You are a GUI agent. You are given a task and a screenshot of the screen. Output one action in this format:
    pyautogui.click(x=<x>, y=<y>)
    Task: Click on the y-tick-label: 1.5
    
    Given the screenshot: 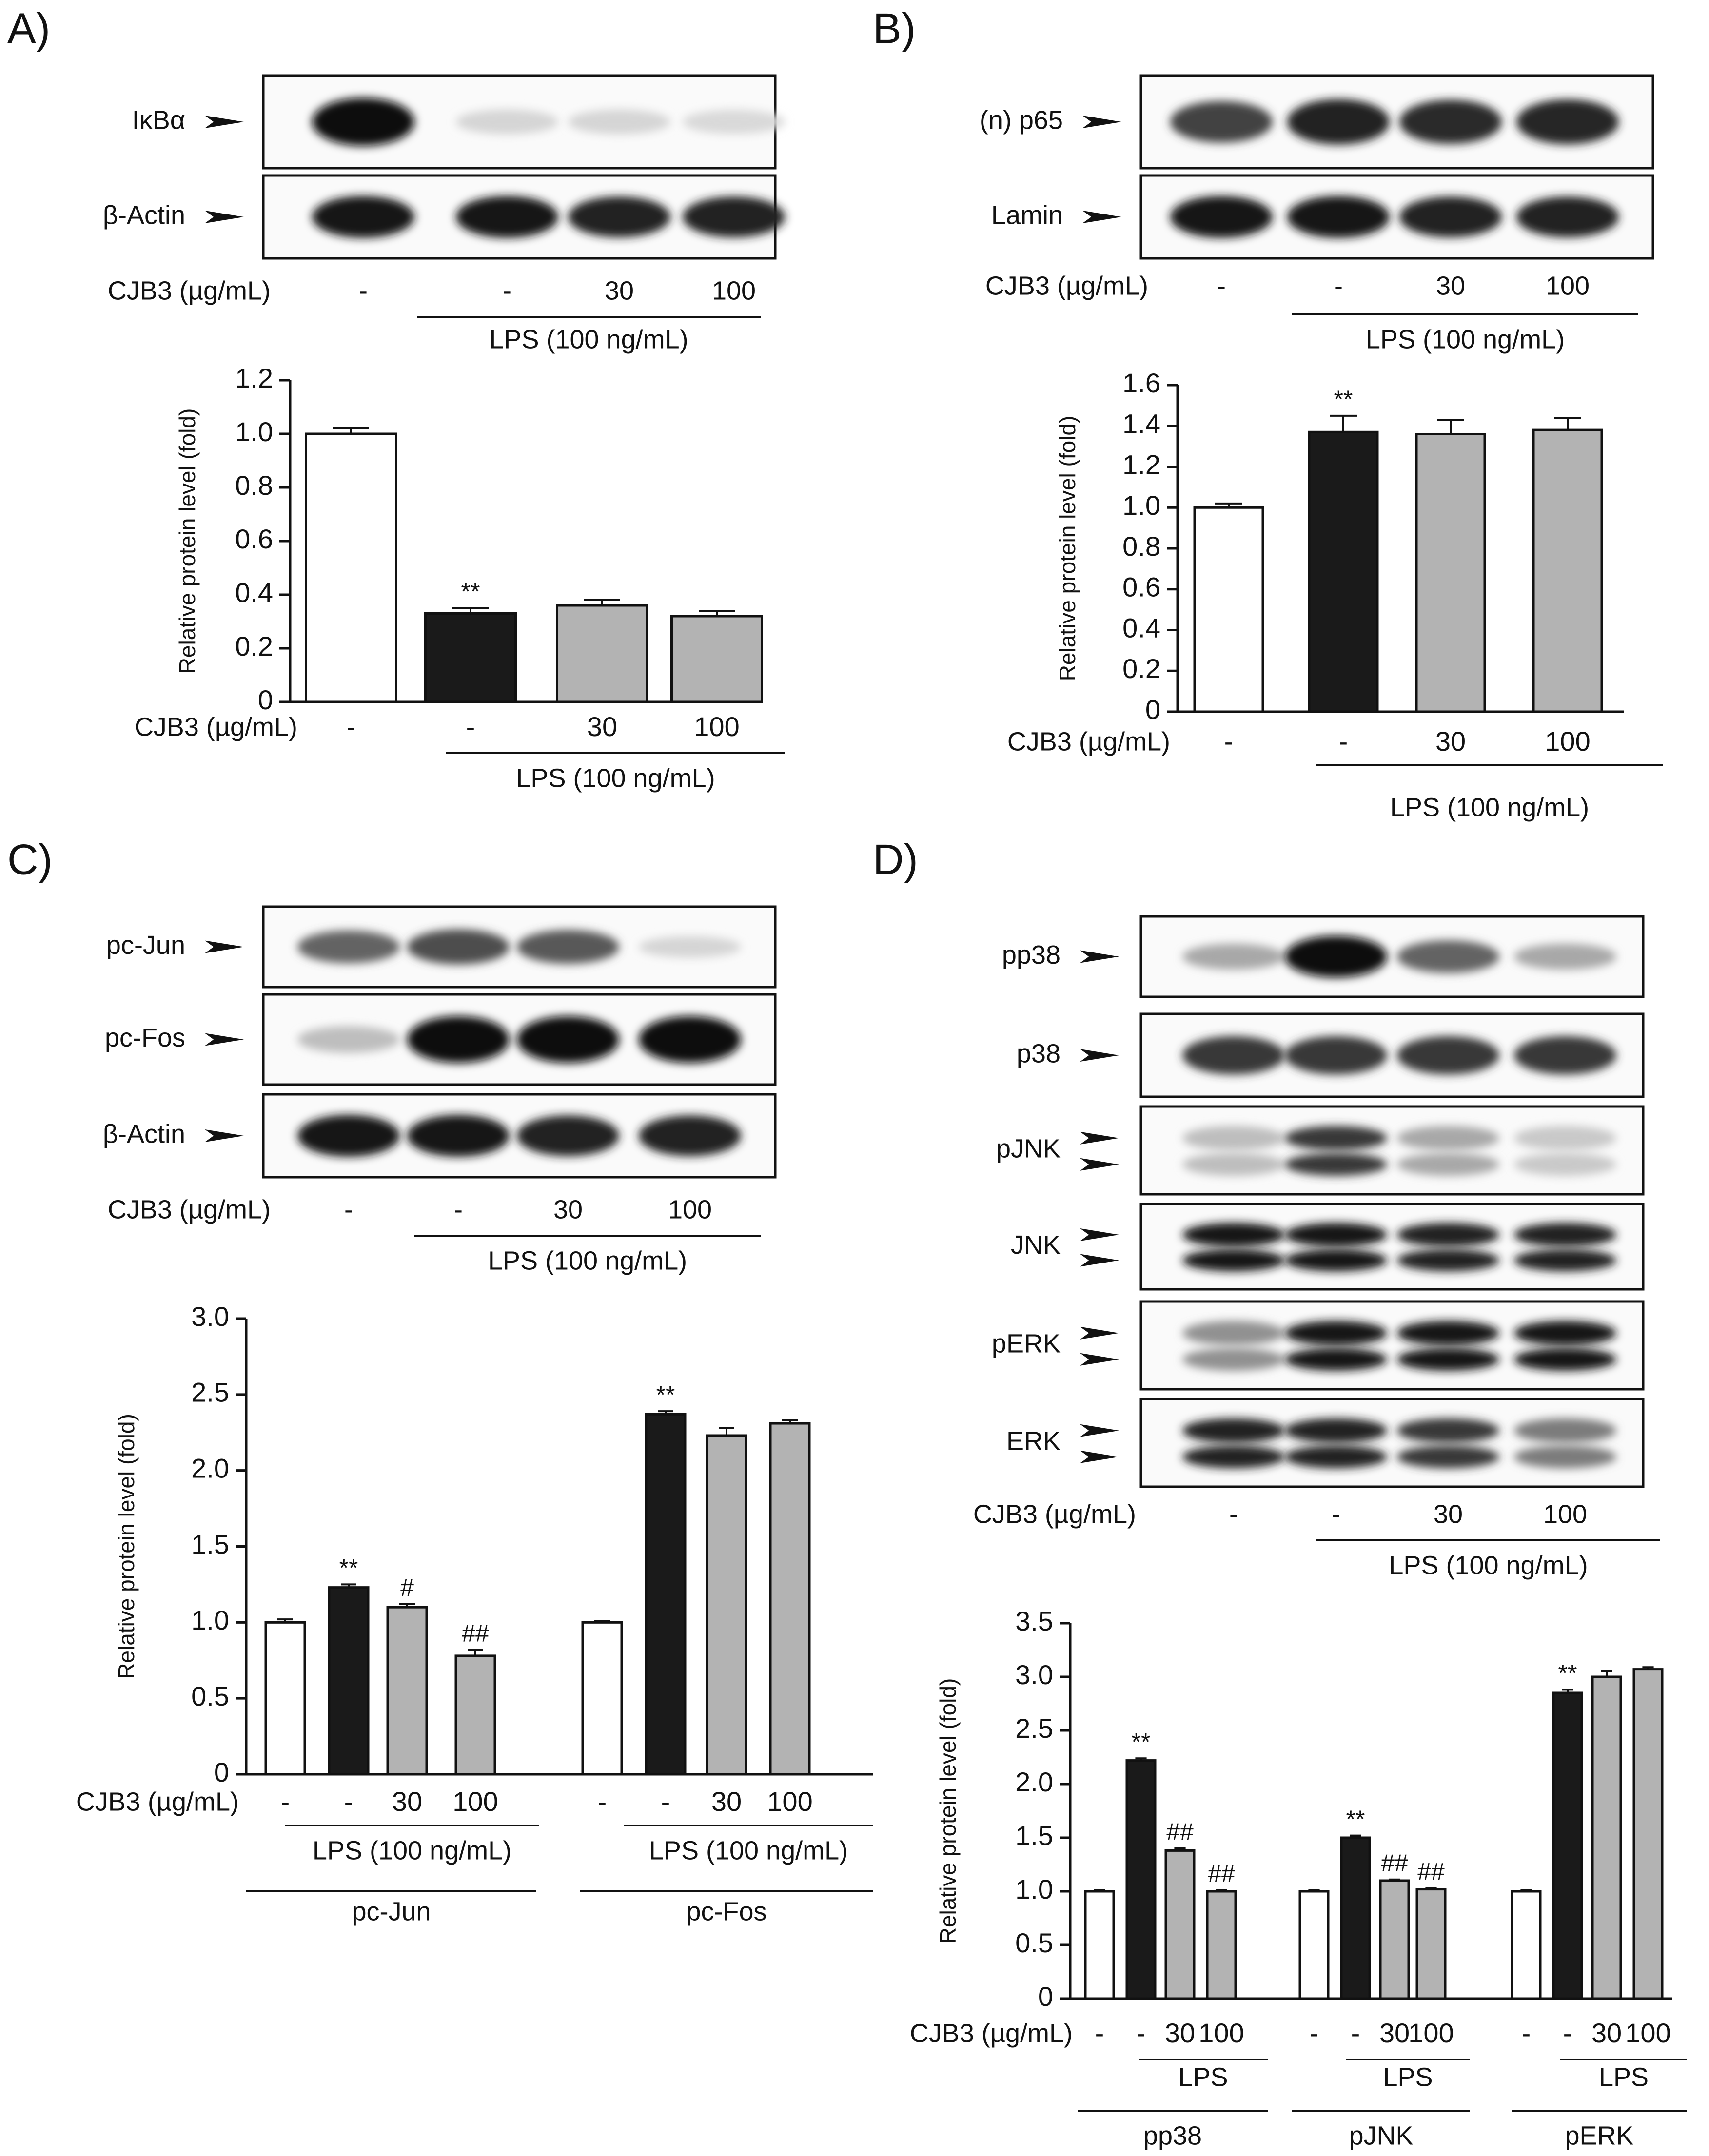 What is the action you would take?
    pyautogui.click(x=210, y=1544)
    